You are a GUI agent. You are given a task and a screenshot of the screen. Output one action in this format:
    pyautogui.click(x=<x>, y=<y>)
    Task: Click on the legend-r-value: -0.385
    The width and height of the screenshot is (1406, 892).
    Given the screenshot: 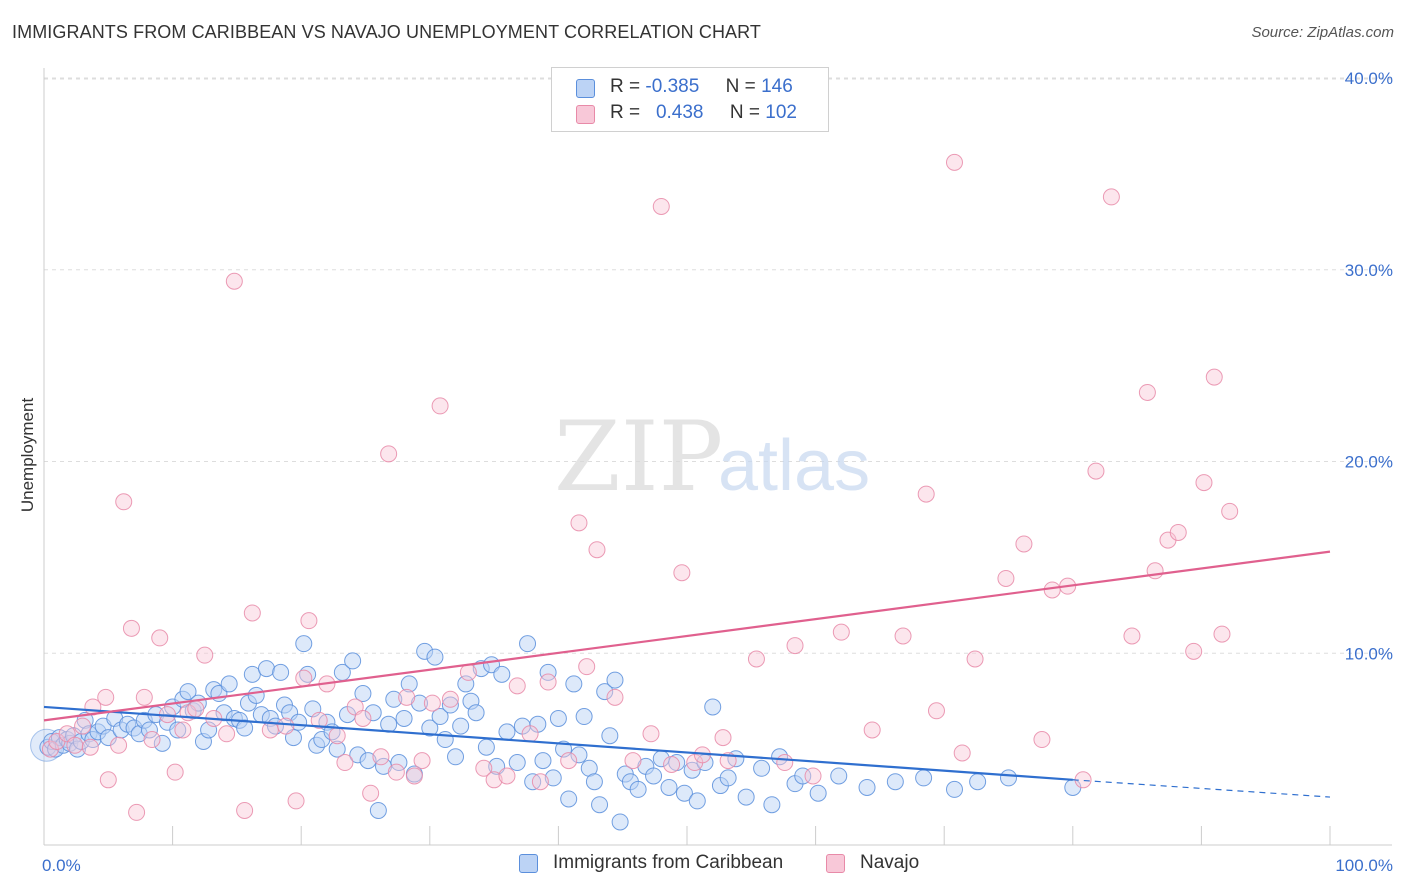 What is the action you would take?
    pyautogui.click(x=672, y=86)
    